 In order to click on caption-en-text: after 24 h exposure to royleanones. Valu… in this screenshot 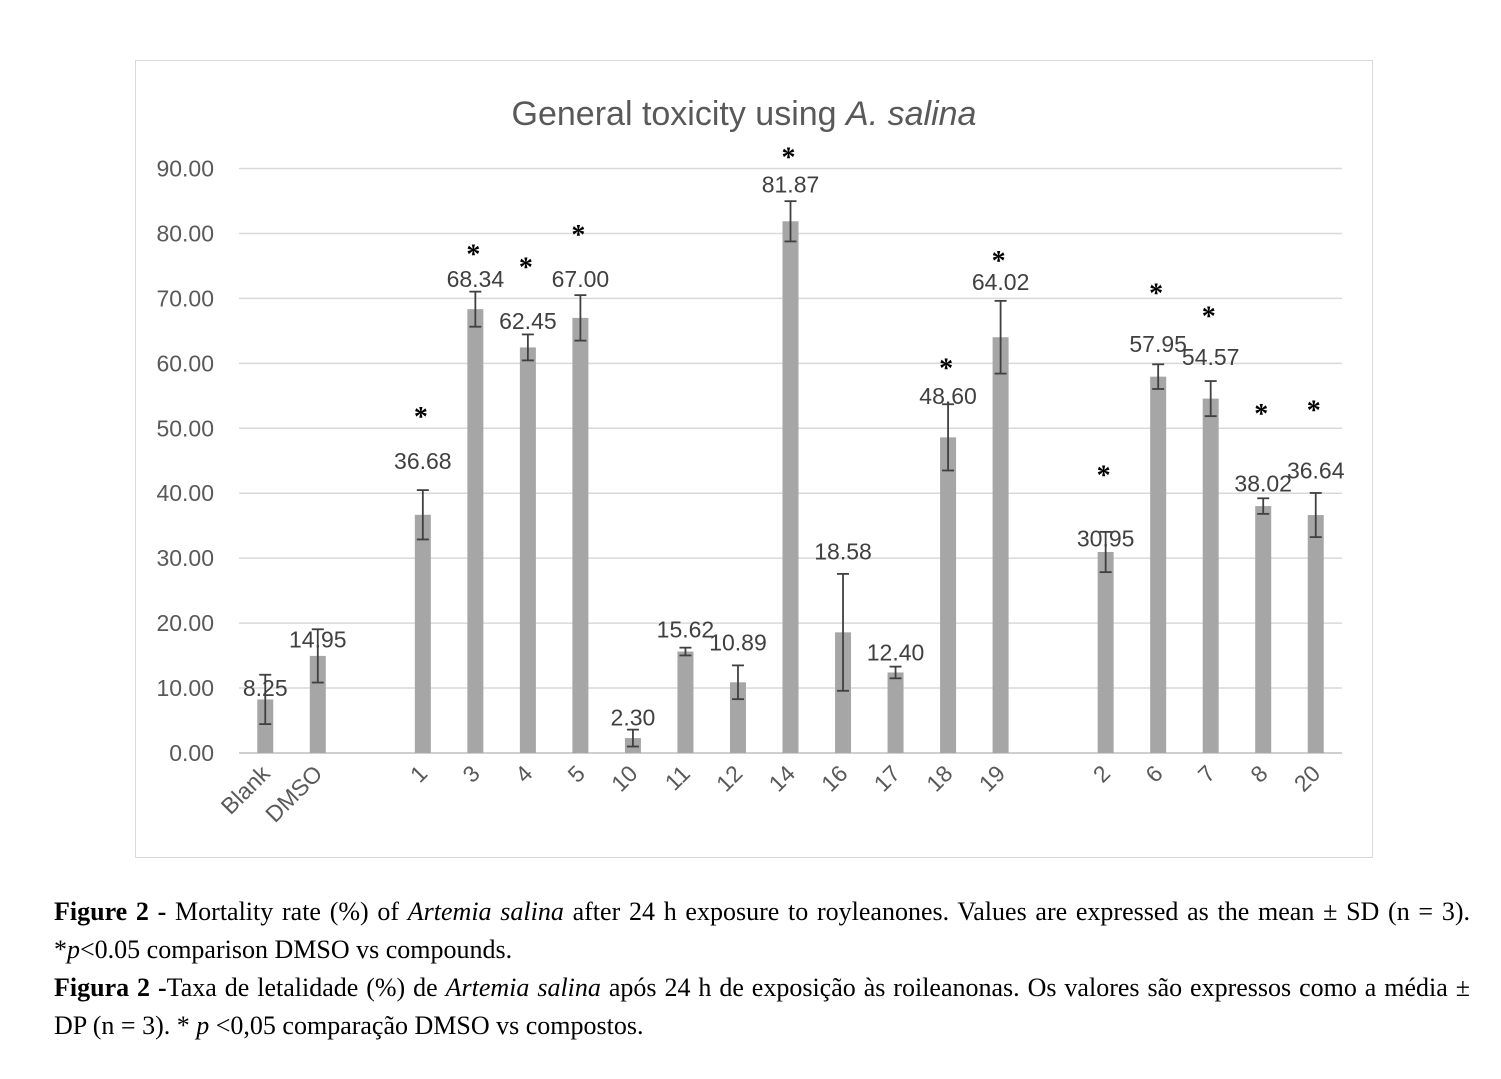, I will do `click(762, 930)`.